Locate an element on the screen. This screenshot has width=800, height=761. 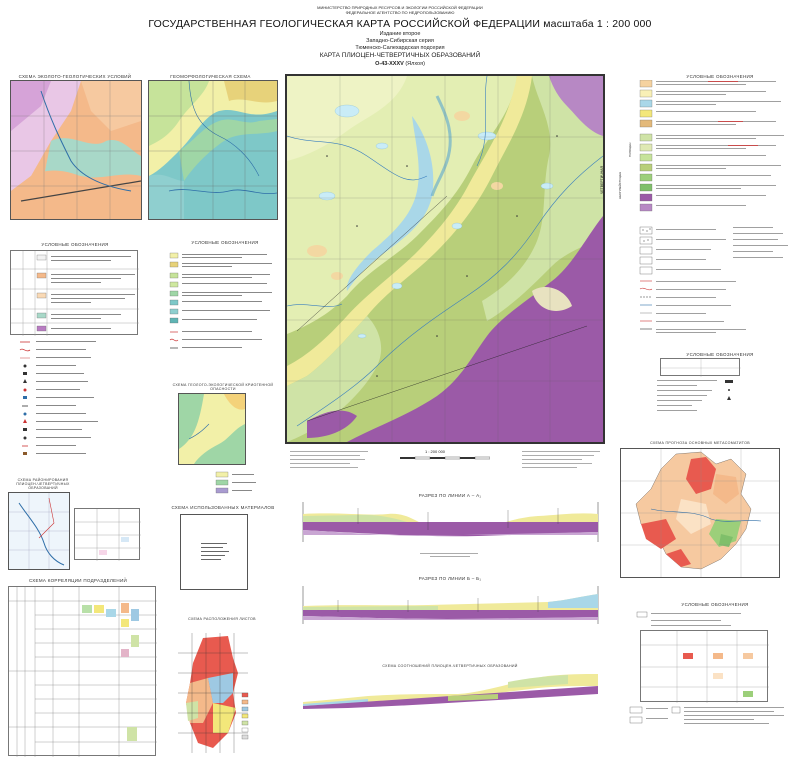
geomorph-scheme-inset is located at coordinates (213, 150).